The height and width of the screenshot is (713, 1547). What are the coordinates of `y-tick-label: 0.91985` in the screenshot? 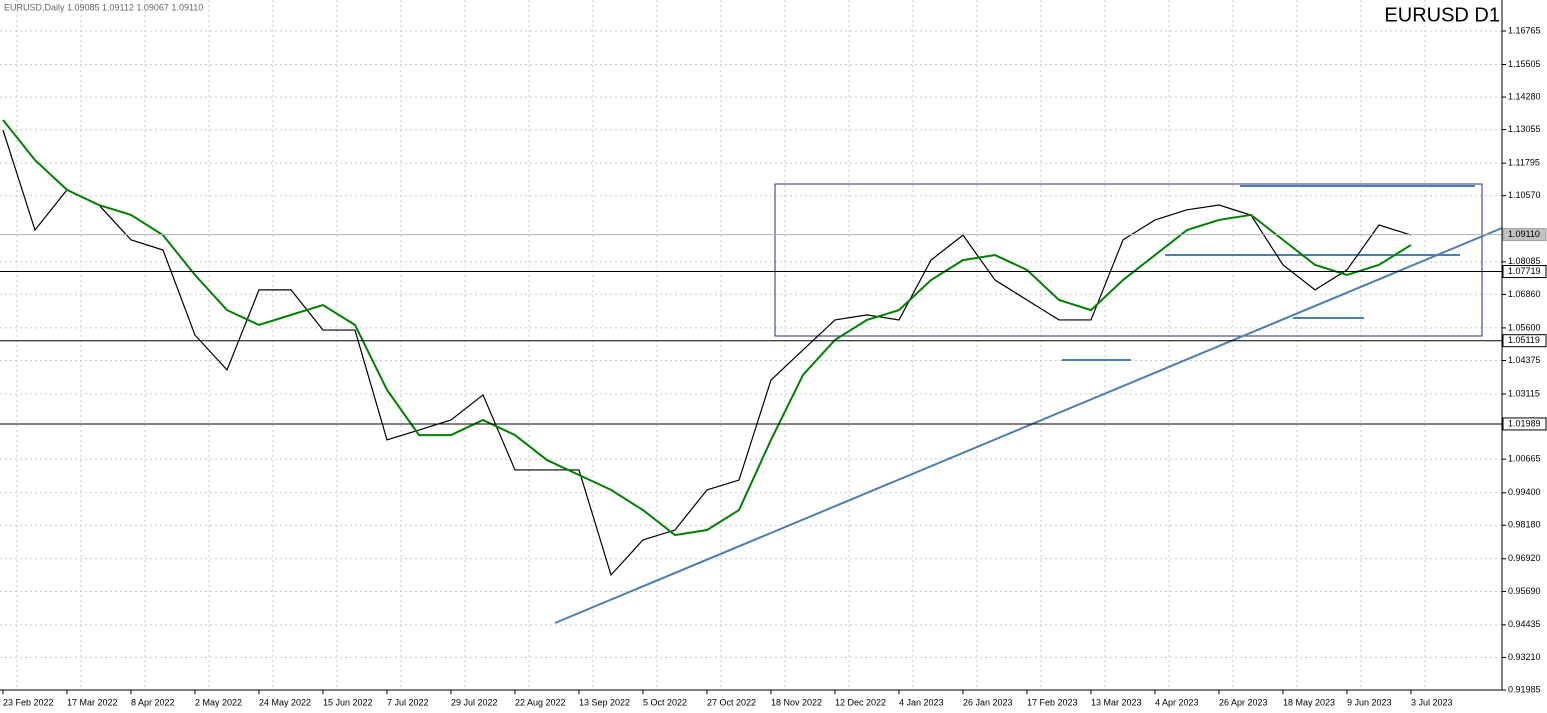 It's located at (1524, 689).